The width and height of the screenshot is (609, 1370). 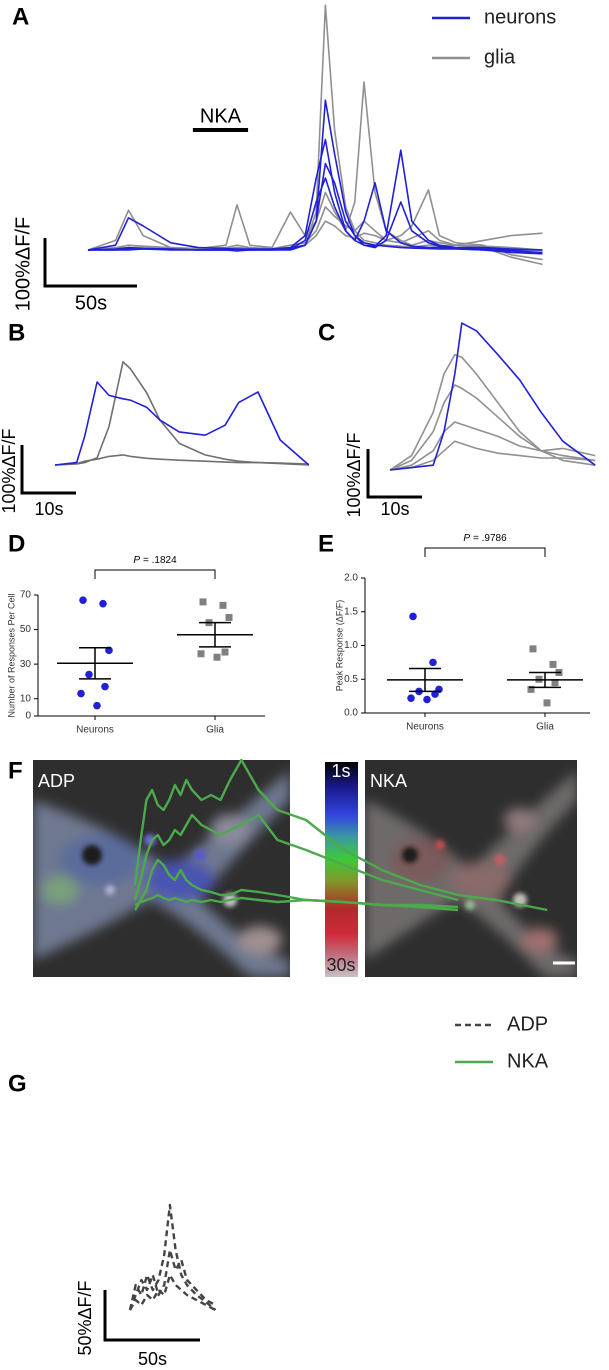 What do you see at coordinates (26, 698) in the screenshot?
I see `y-tick-label: 10` at bounding box center [26, 698].